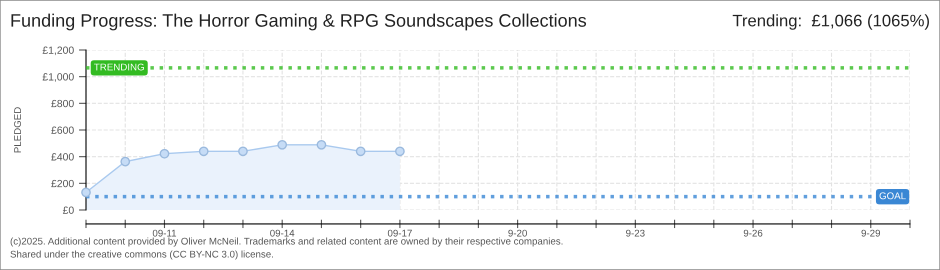  I want to click on y-tick-label: £200, so click(62, 184).